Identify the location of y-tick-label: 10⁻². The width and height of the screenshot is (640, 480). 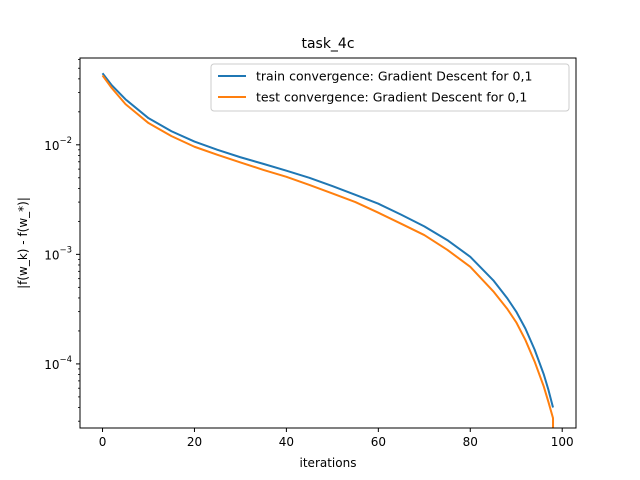
(58, 144).